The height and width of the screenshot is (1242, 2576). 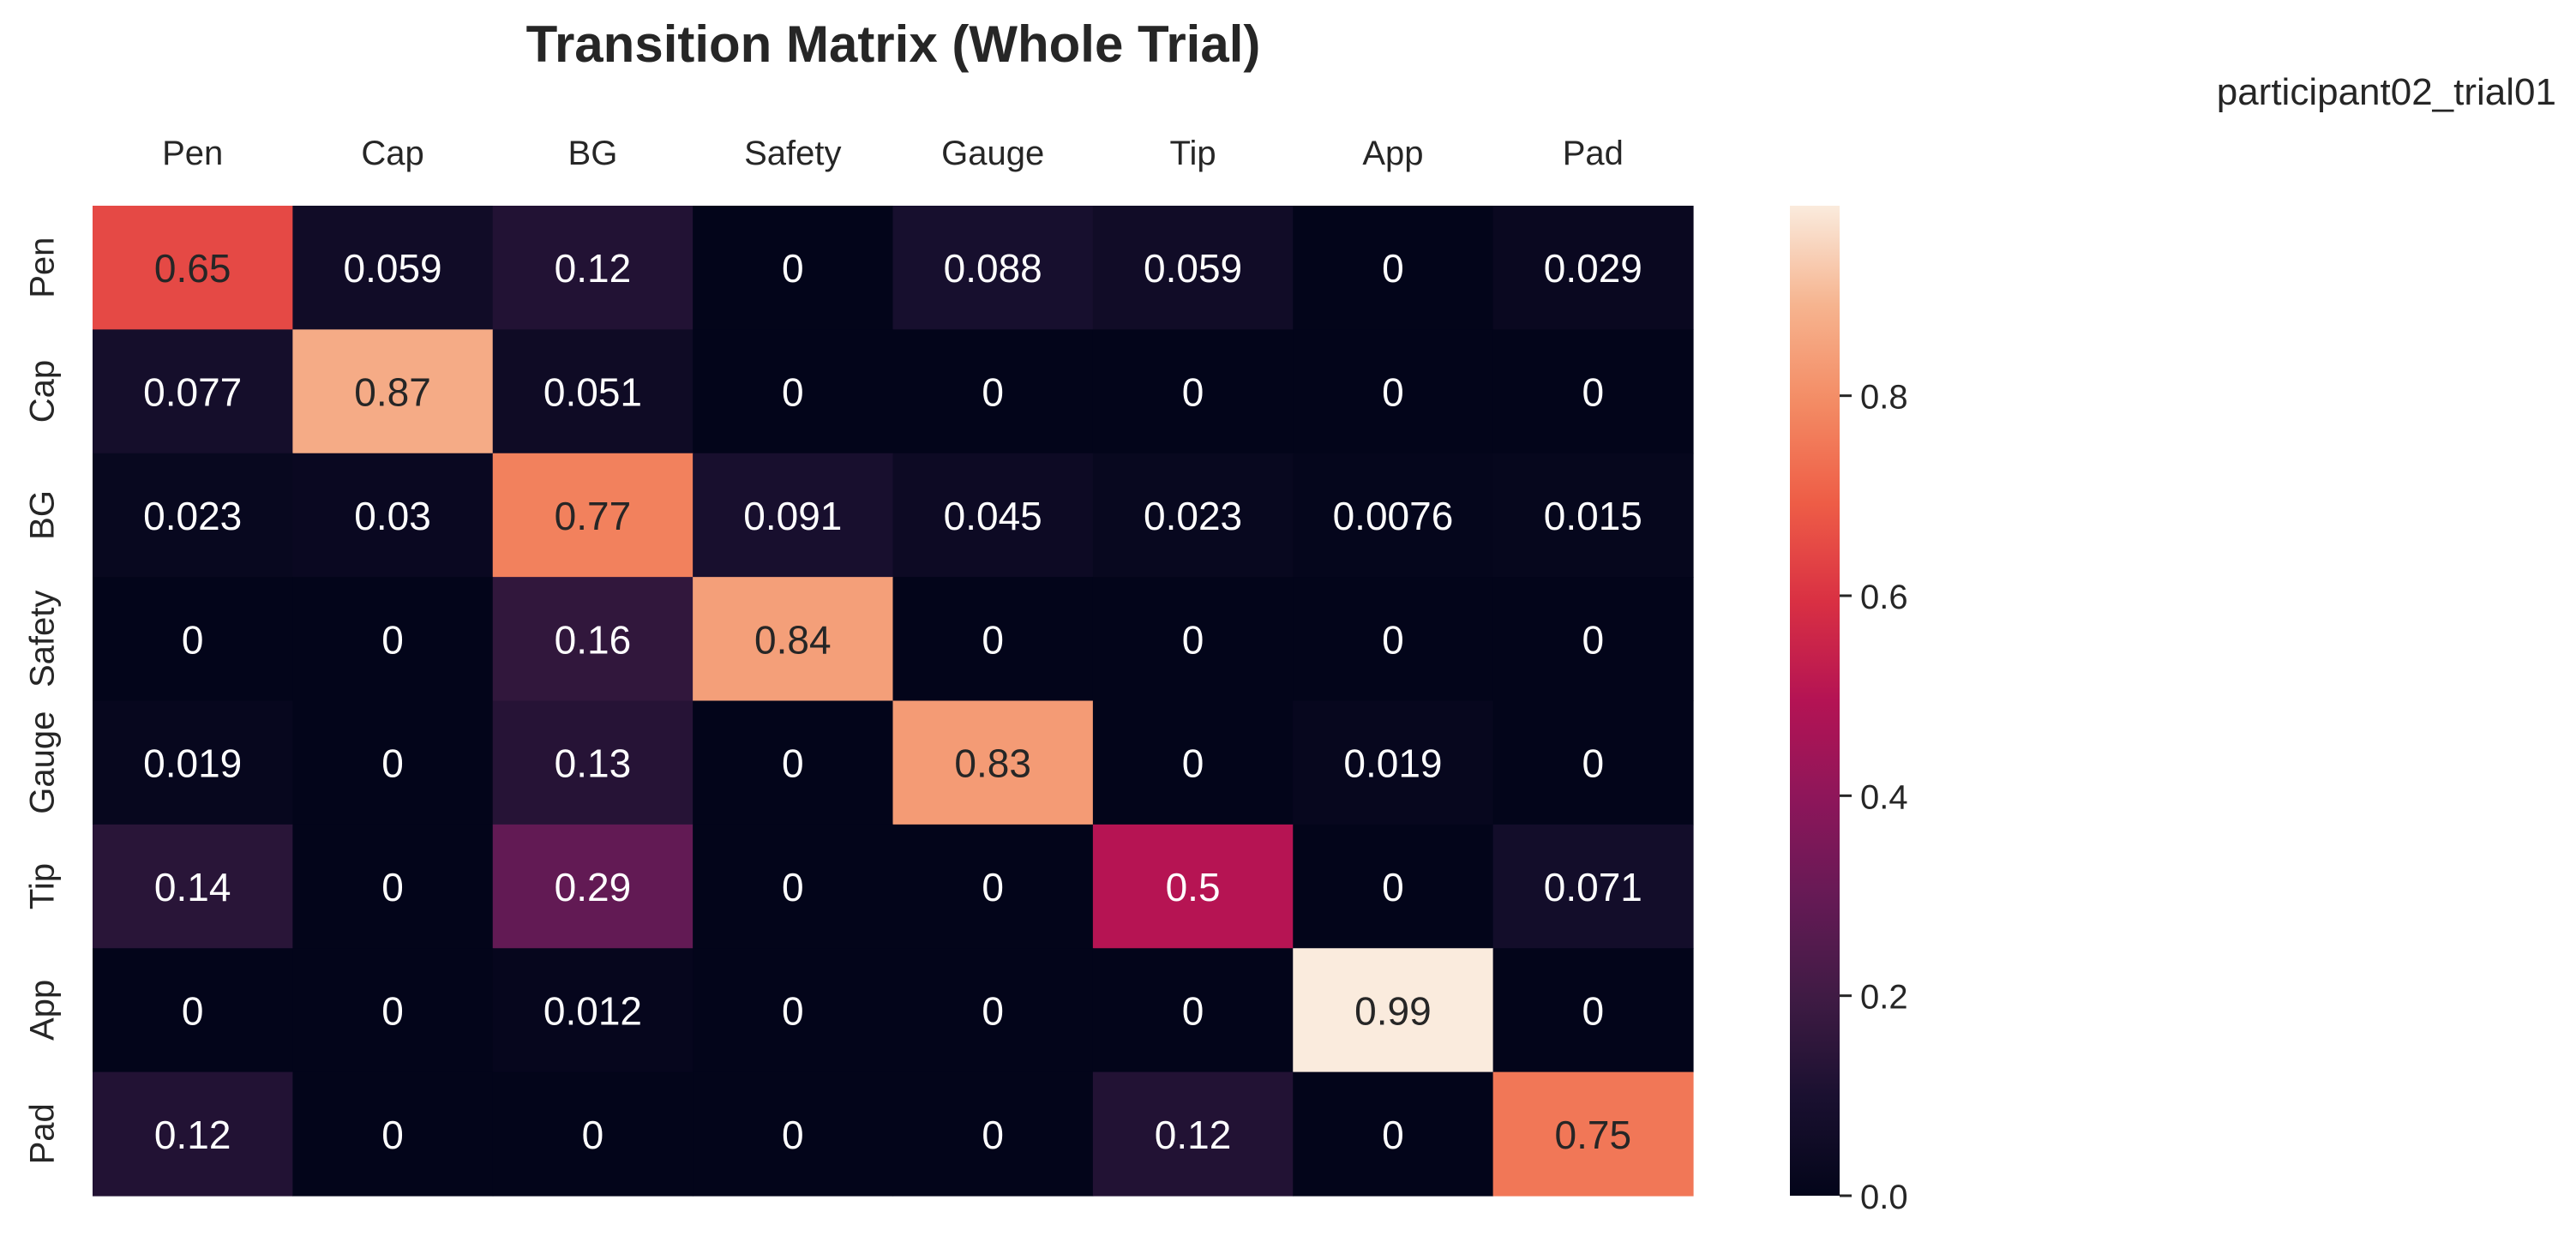 What do you see at coordinates (1815, 701) in the screenshot?
I see `colorbar-gradient` at bounding box center [1815, 701].